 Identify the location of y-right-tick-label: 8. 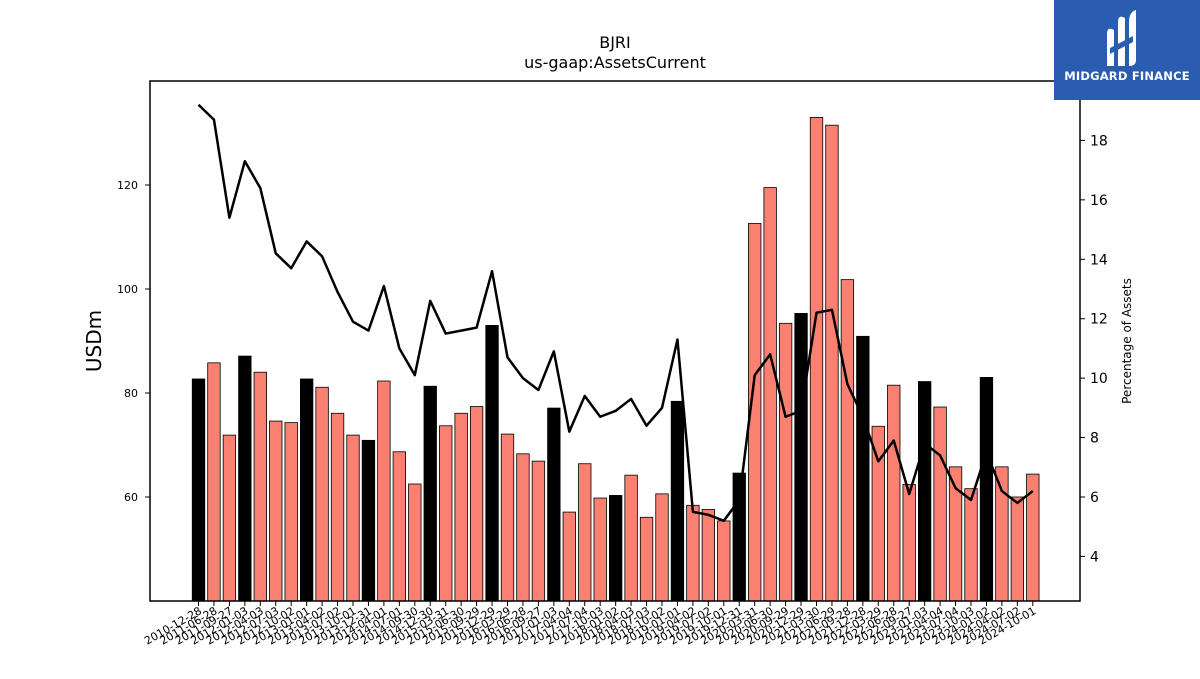
(1094, 439).